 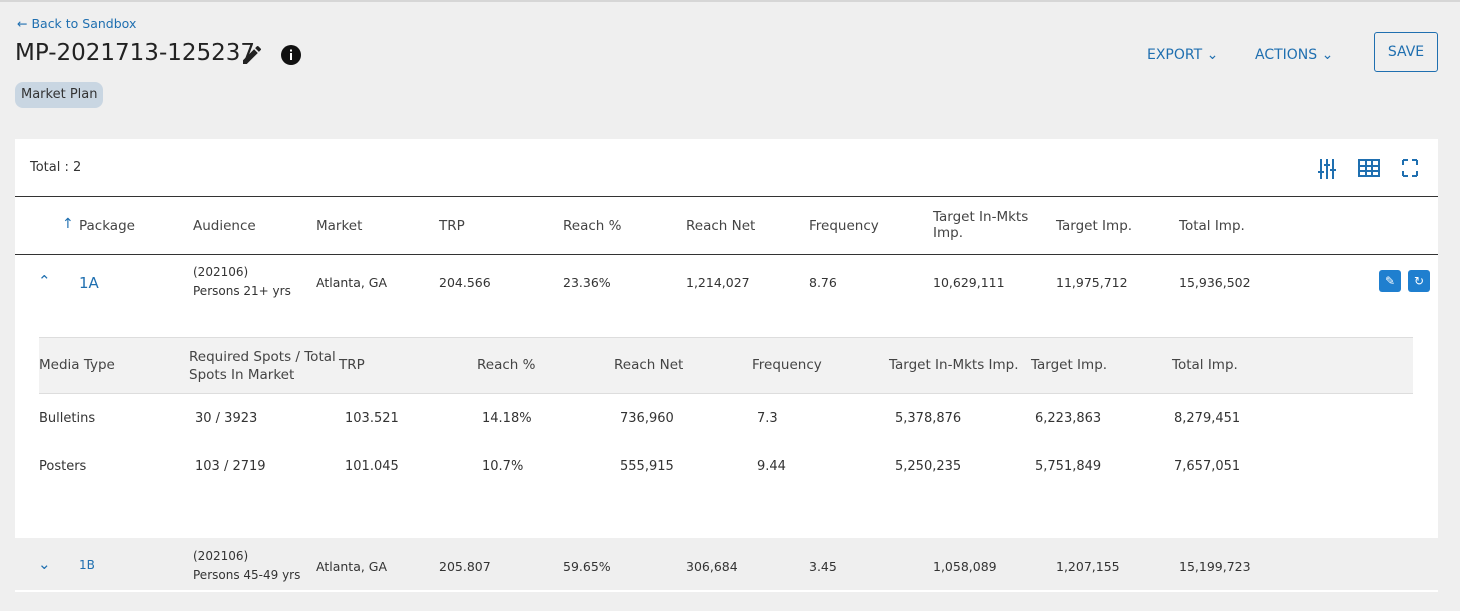 I want to click on cell: 8.76, so click(x=823, y=282).